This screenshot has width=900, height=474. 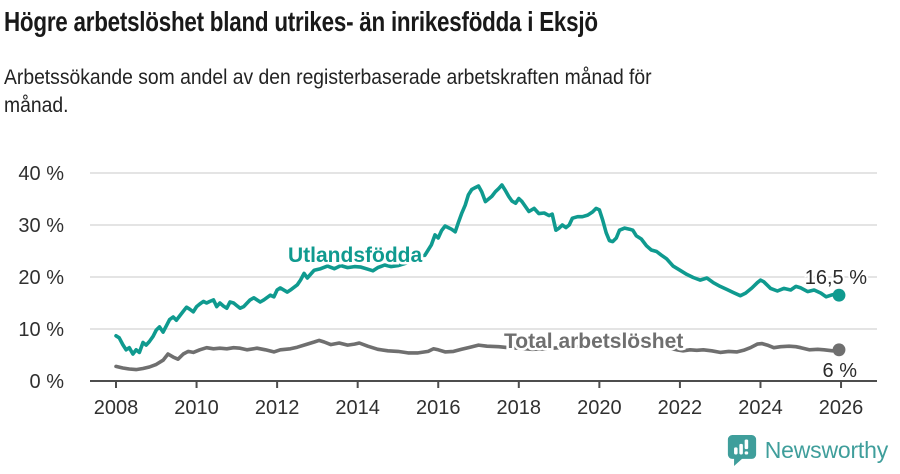 I want to click on logo-bar-tall, so click(x=741, y=449).